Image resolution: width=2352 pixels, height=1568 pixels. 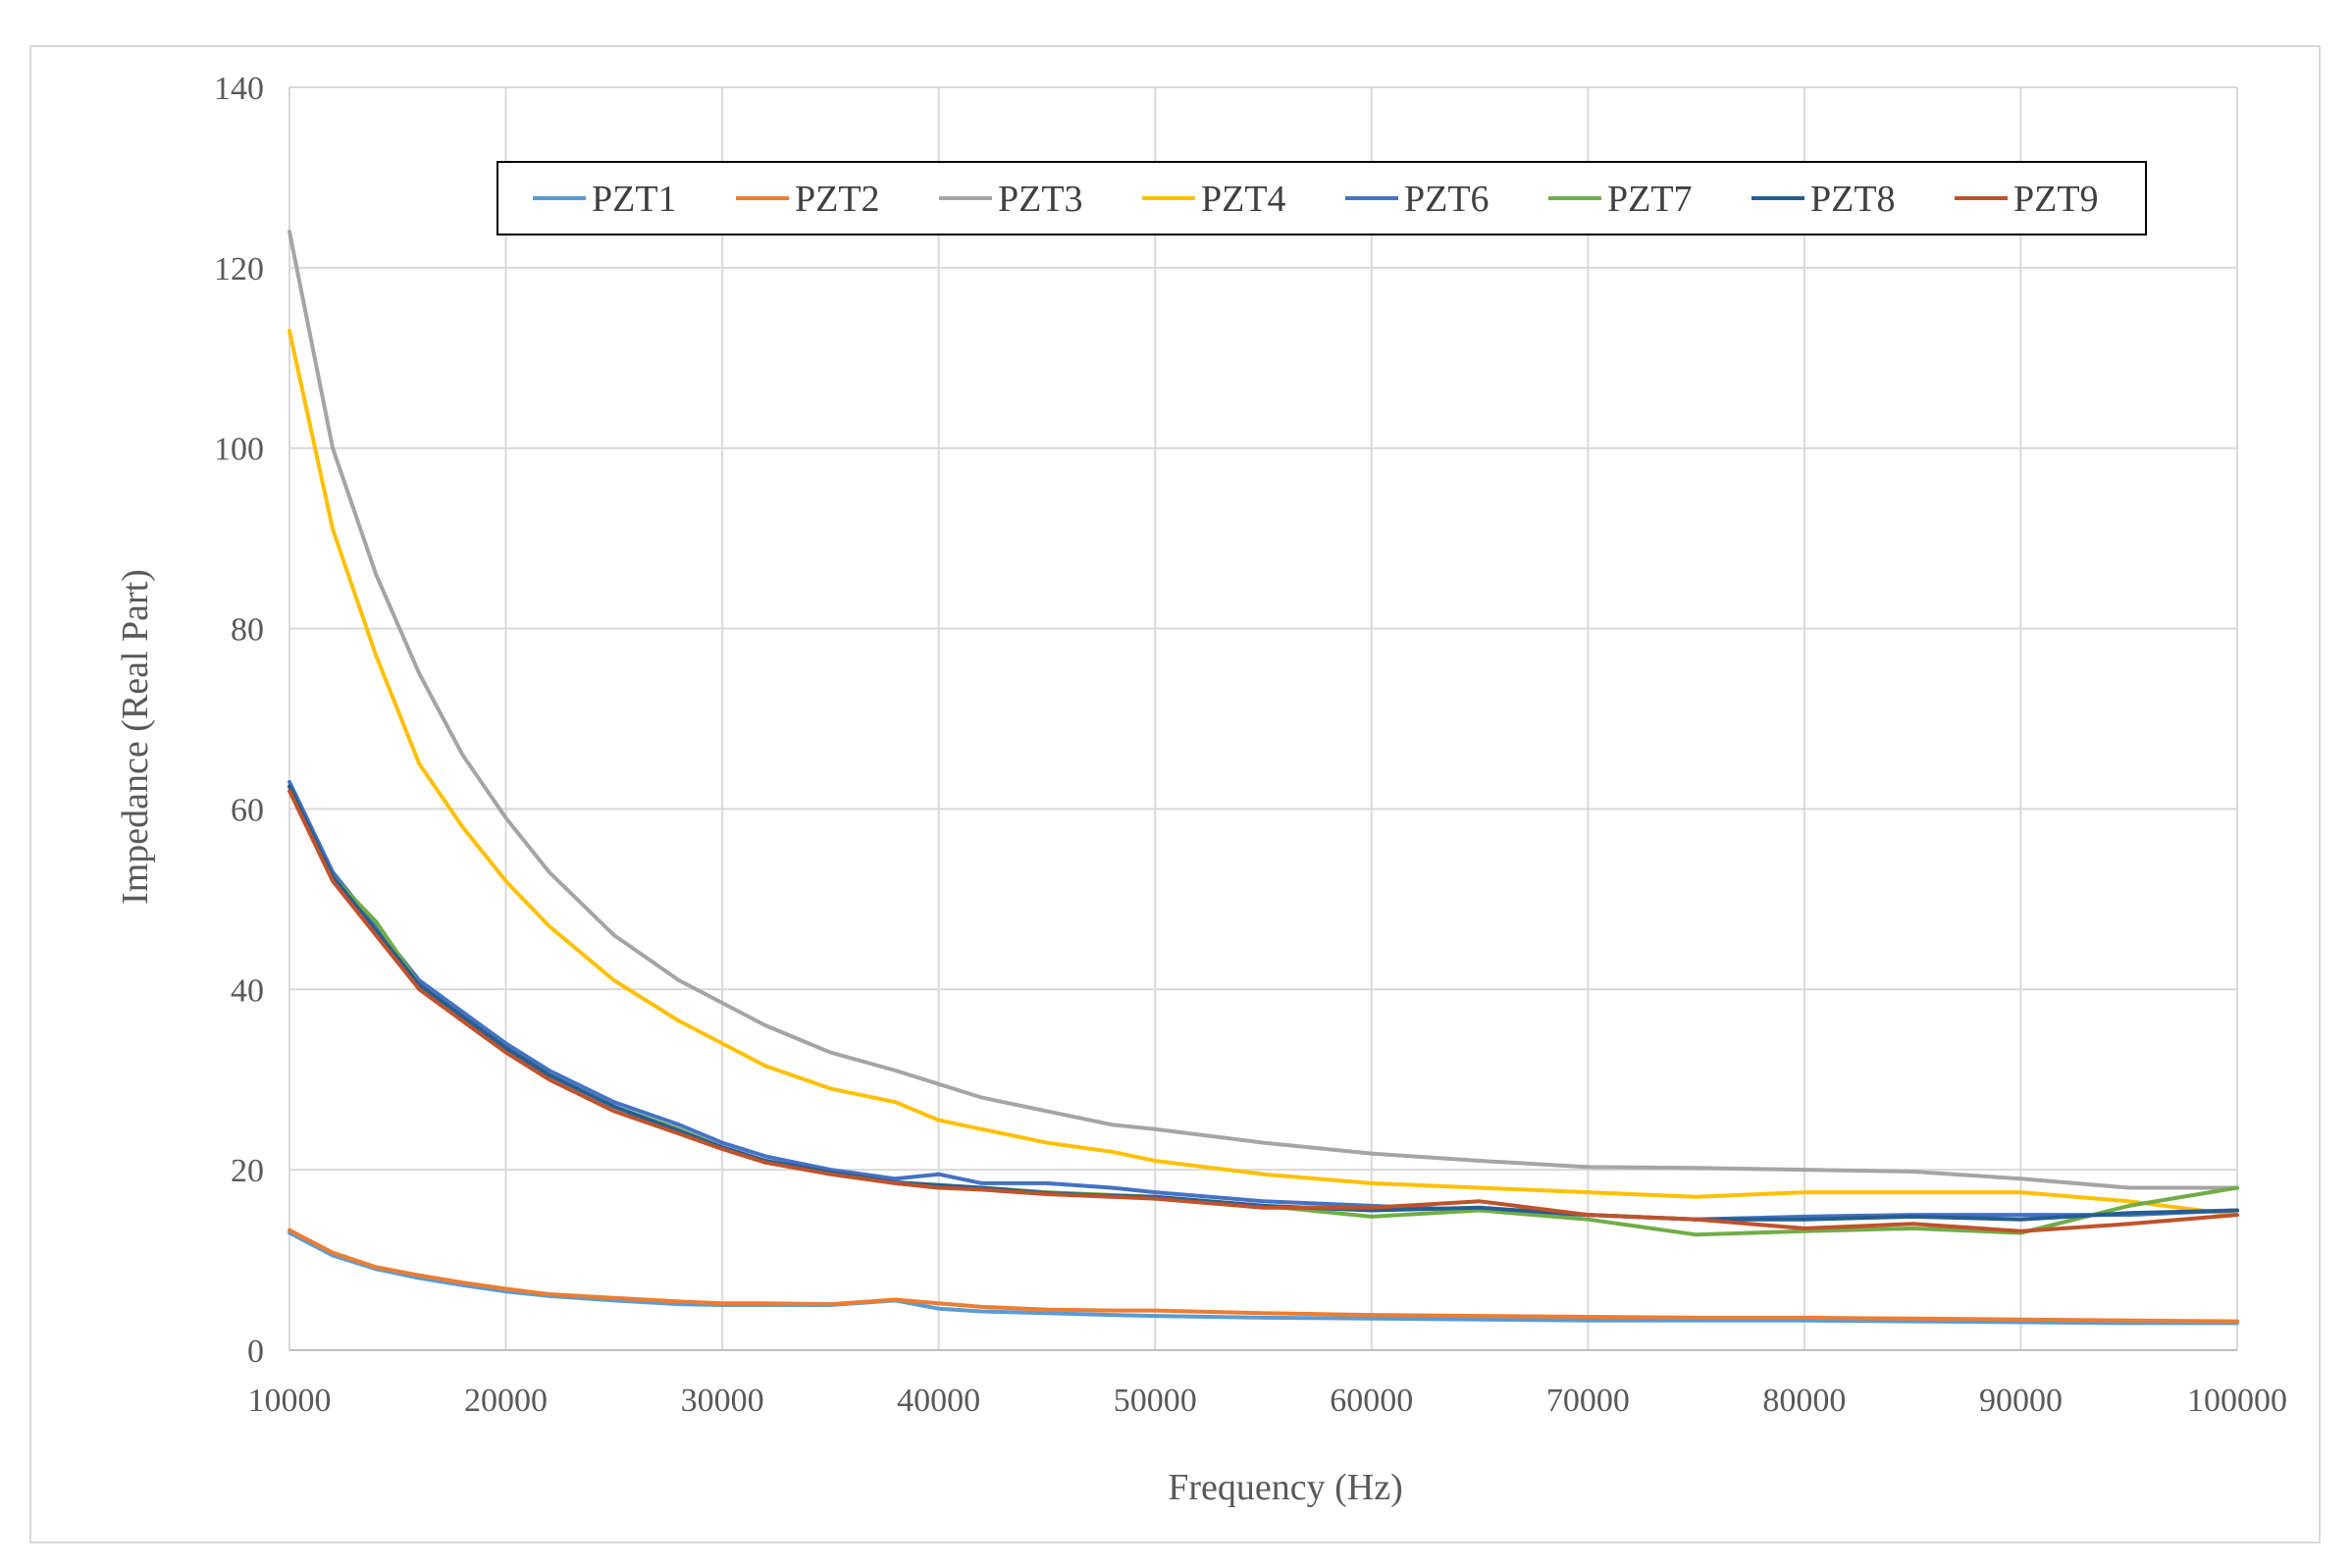 What do you see at coordinates (1650, 199) in the screenshot?
I see `legend-label: PZT7` at bounding box center [1650, 199].